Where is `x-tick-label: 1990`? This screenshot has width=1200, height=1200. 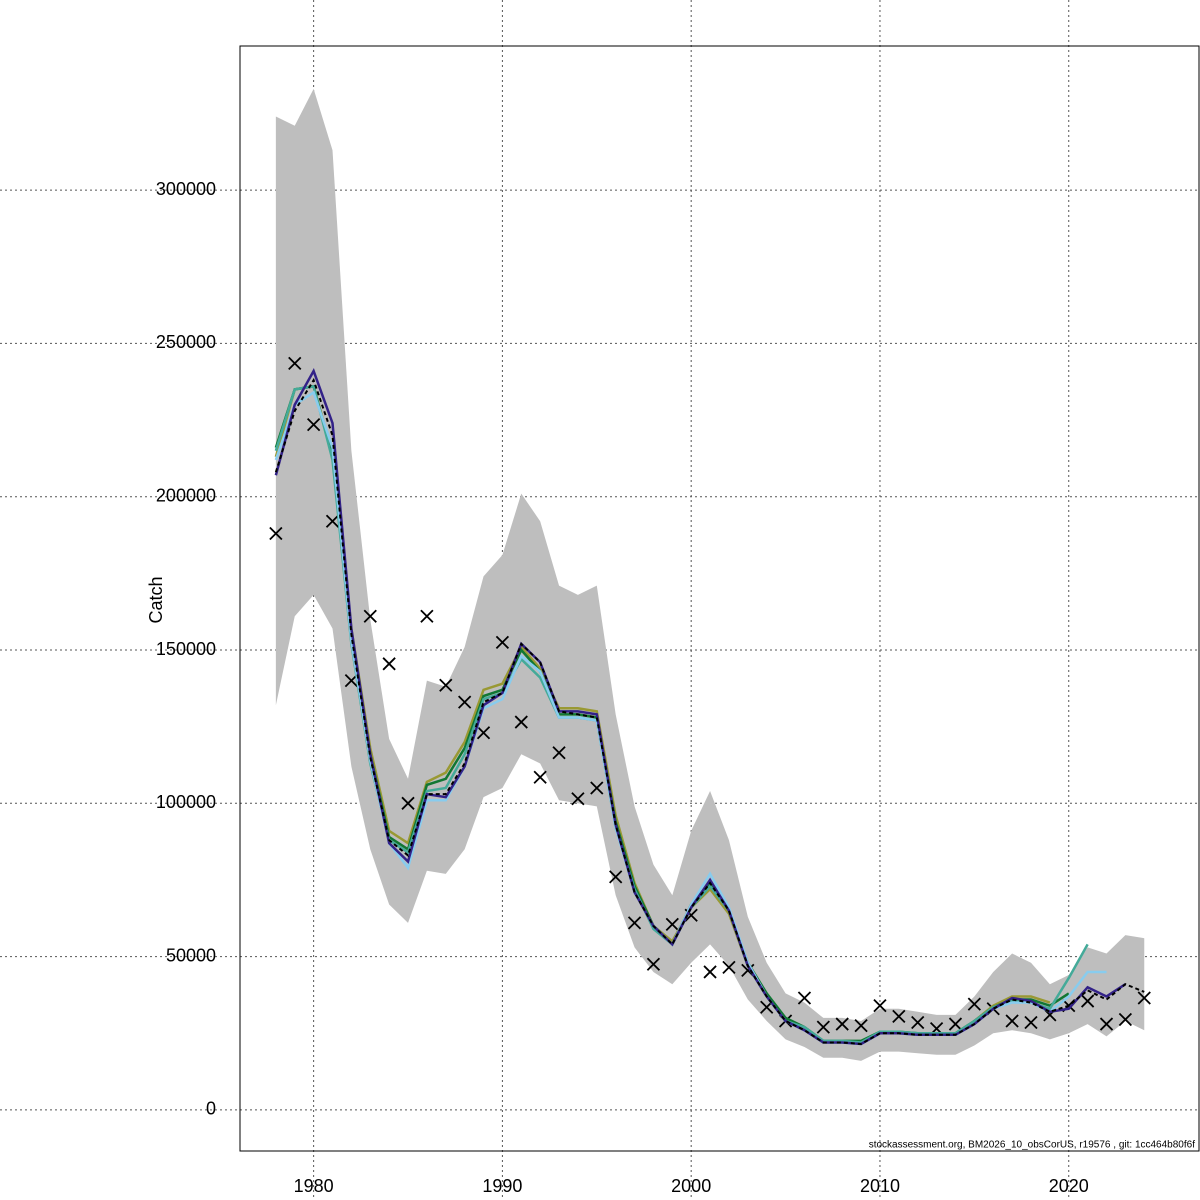 x-tick-label: 1990 is located at coordinates (502, 1186).